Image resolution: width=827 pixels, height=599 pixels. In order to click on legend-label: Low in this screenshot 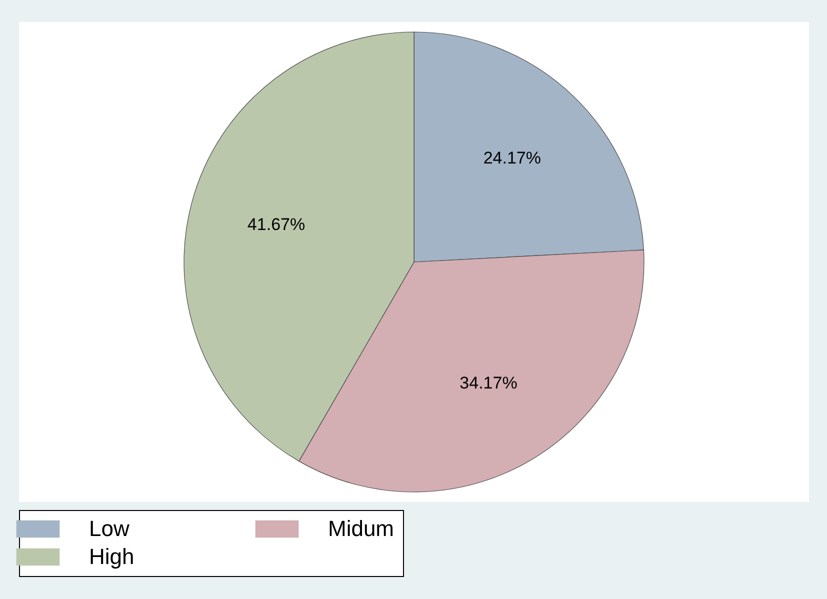, I will do `click(109, 528)`.